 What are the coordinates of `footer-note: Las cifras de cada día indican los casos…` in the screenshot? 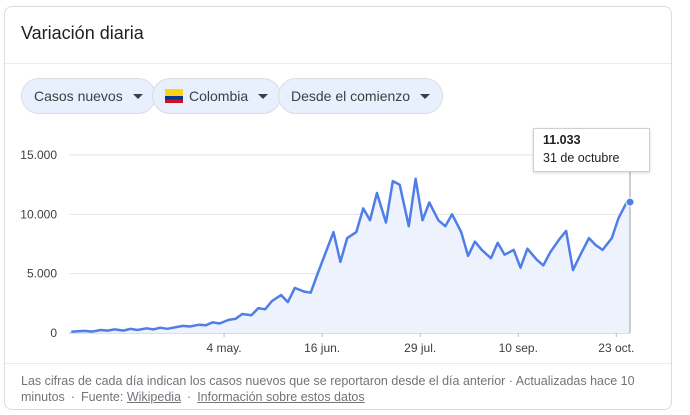 It's located at (328, 389).